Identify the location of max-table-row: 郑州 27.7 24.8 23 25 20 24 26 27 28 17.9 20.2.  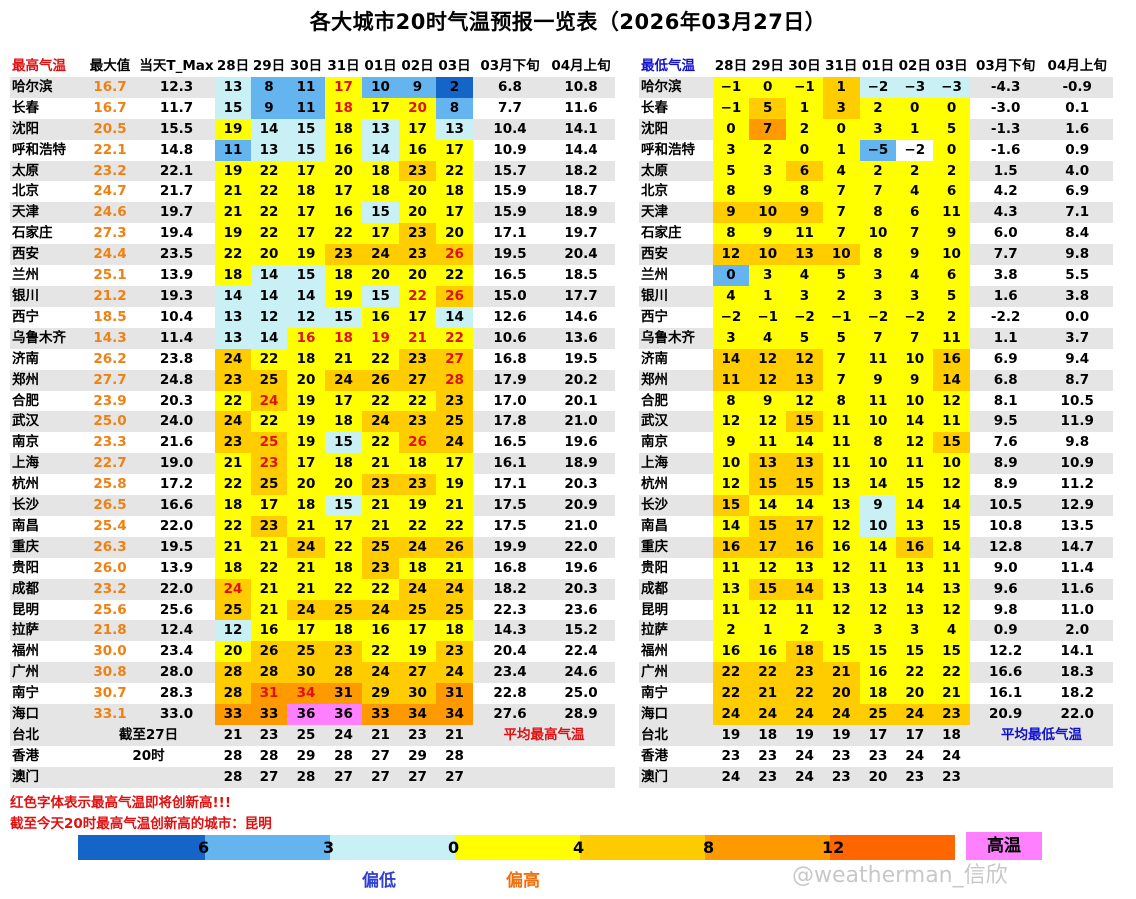
(312, 380).